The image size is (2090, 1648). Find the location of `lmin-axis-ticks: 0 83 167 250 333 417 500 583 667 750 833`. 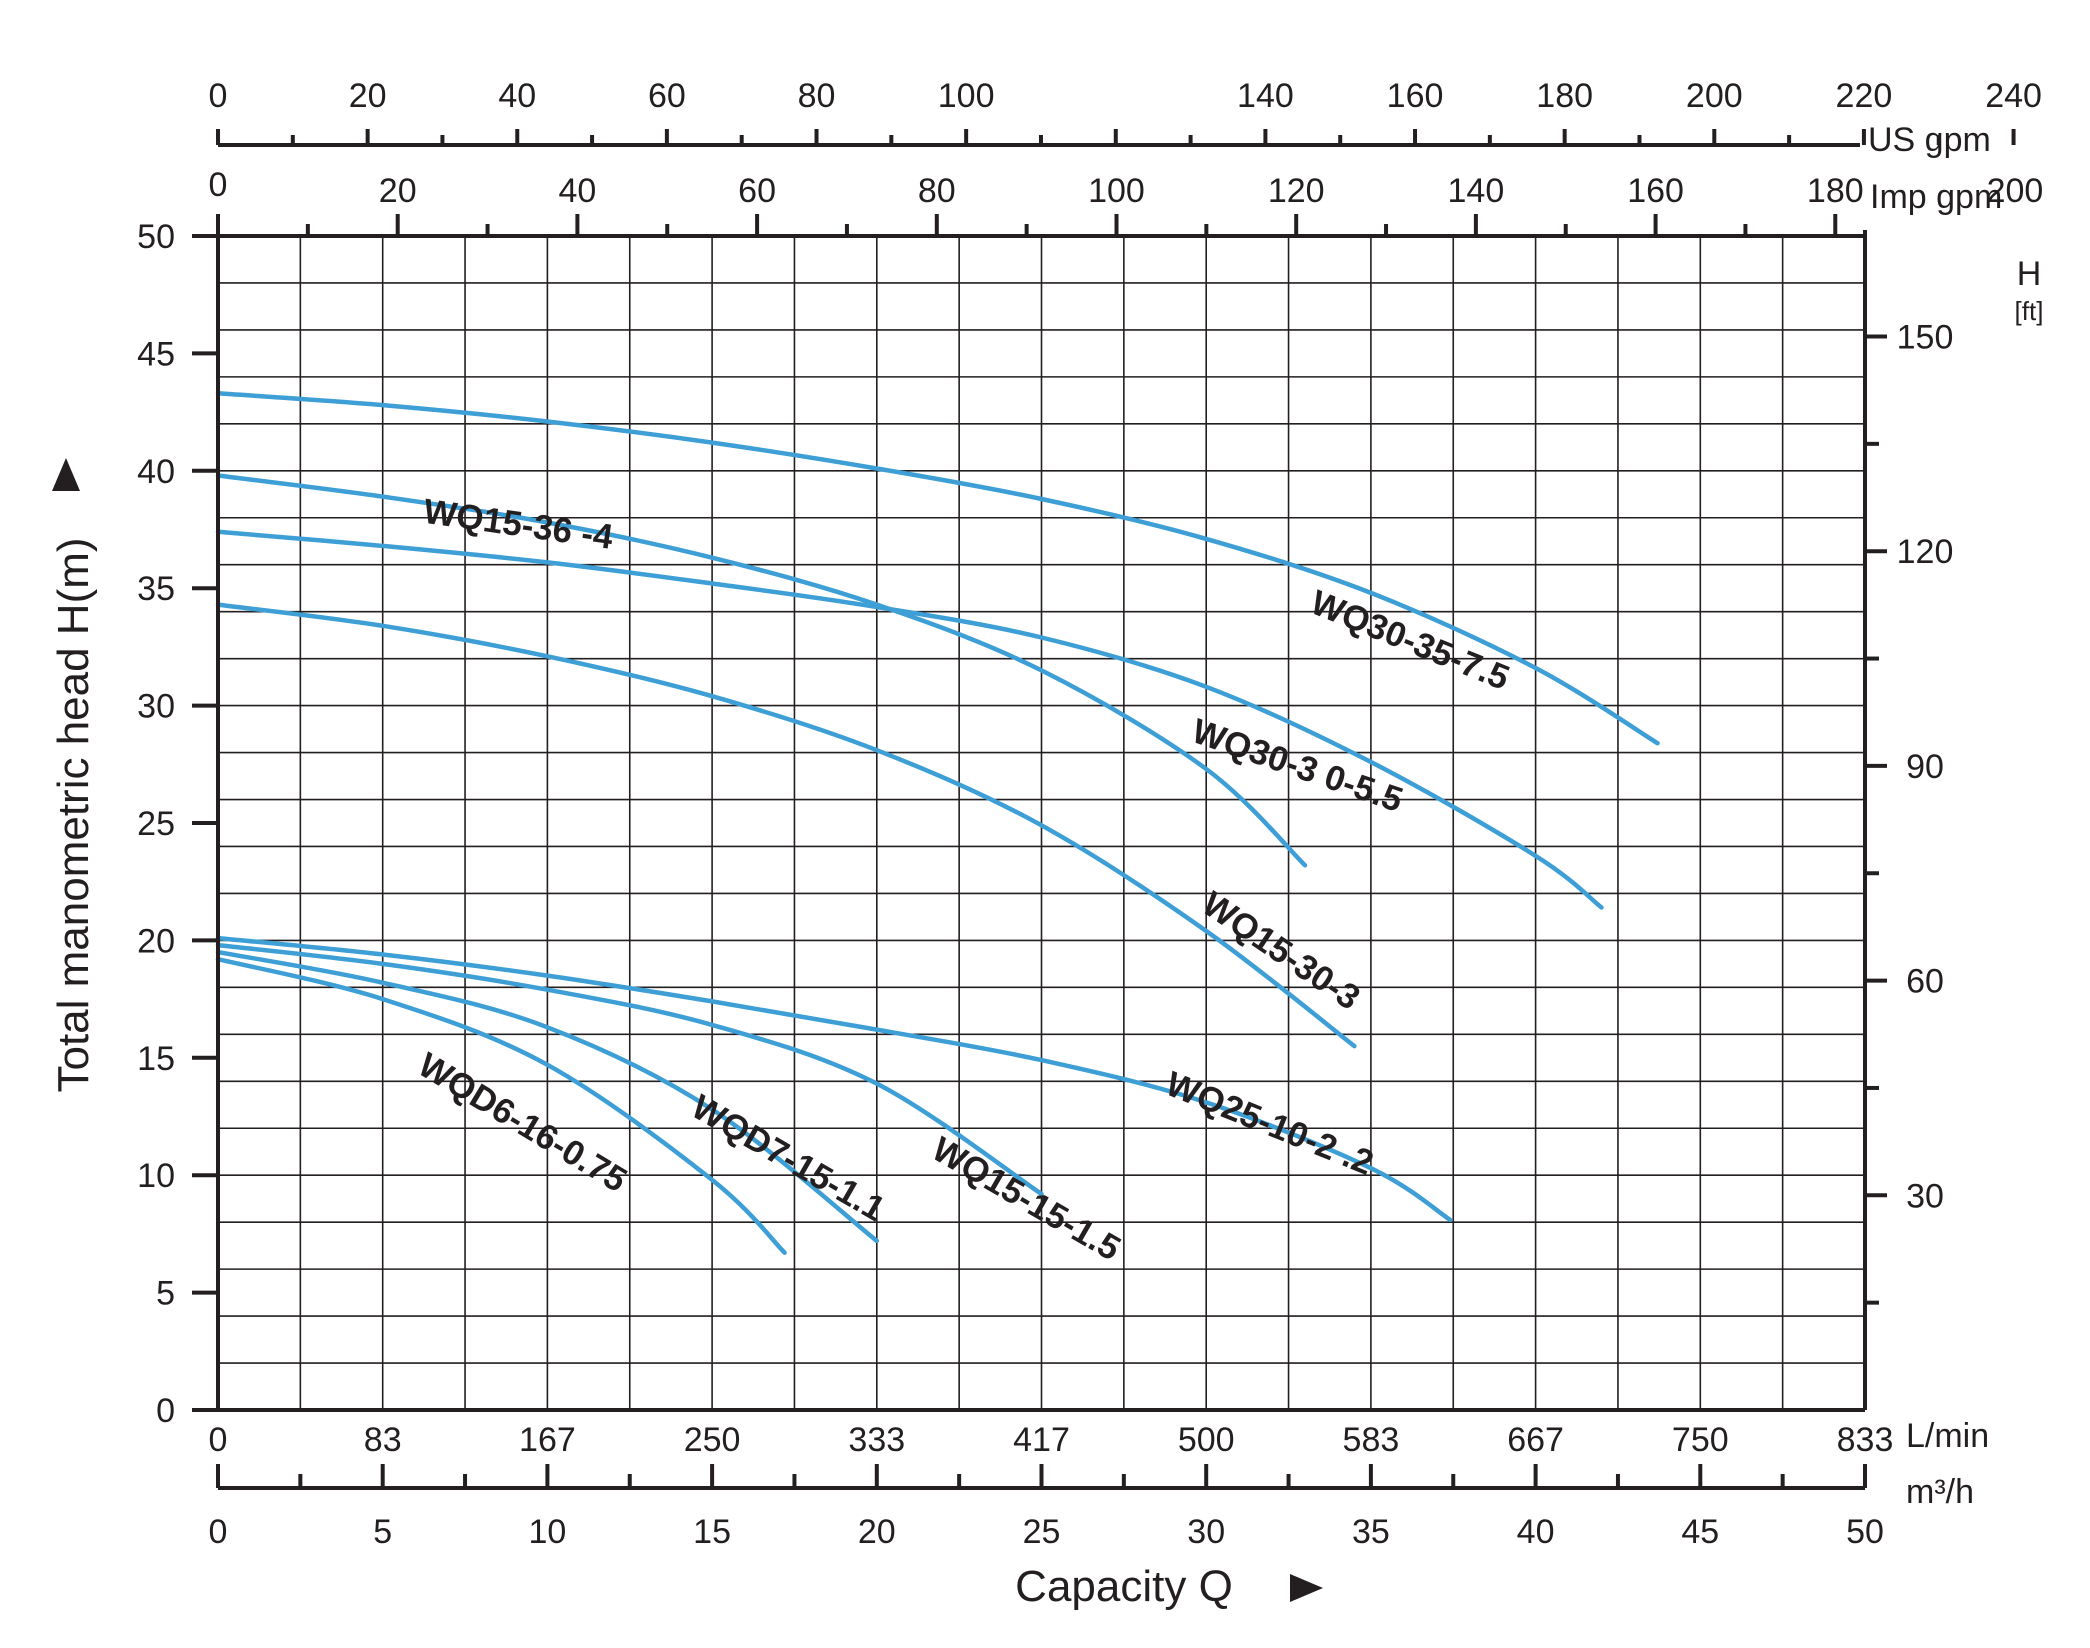

lmin-axis-ticks: 0 83 167 250 333 417 500 583 667 750 833 is located at coordinates (1051, 1440).